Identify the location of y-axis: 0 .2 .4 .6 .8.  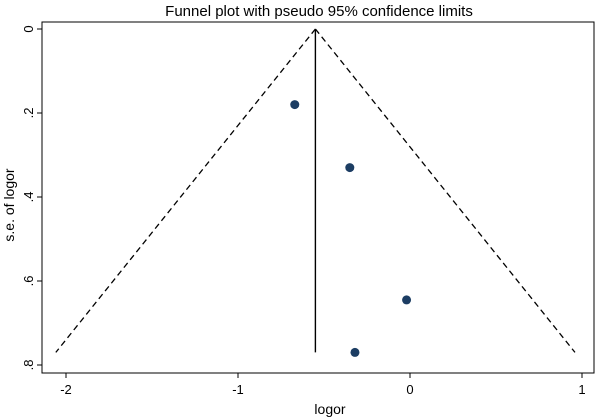
(31, 197).